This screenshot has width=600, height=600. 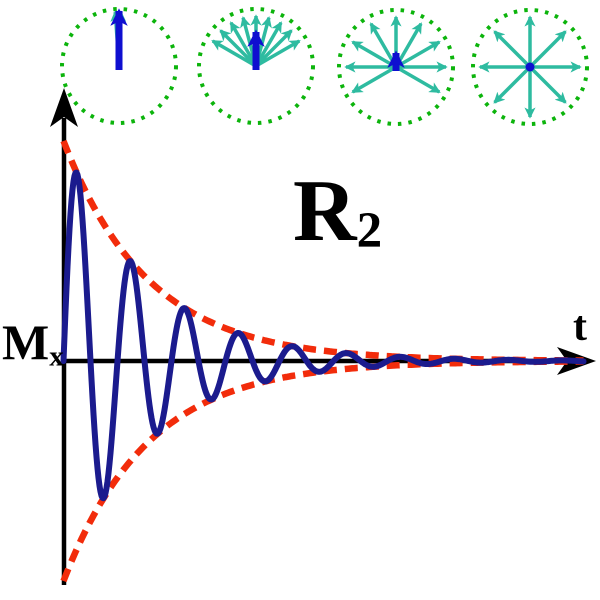 I want to click on x-axis-label: t, so click(x=580, y=327).